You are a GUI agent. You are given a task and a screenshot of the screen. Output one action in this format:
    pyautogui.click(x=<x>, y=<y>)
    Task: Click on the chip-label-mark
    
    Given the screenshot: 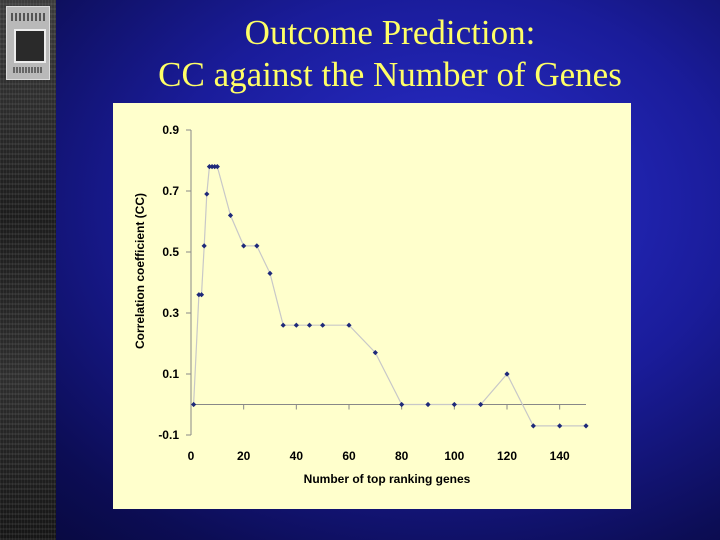 What is the action you would take?
    pyautogui.click(x=28, y=17)
    